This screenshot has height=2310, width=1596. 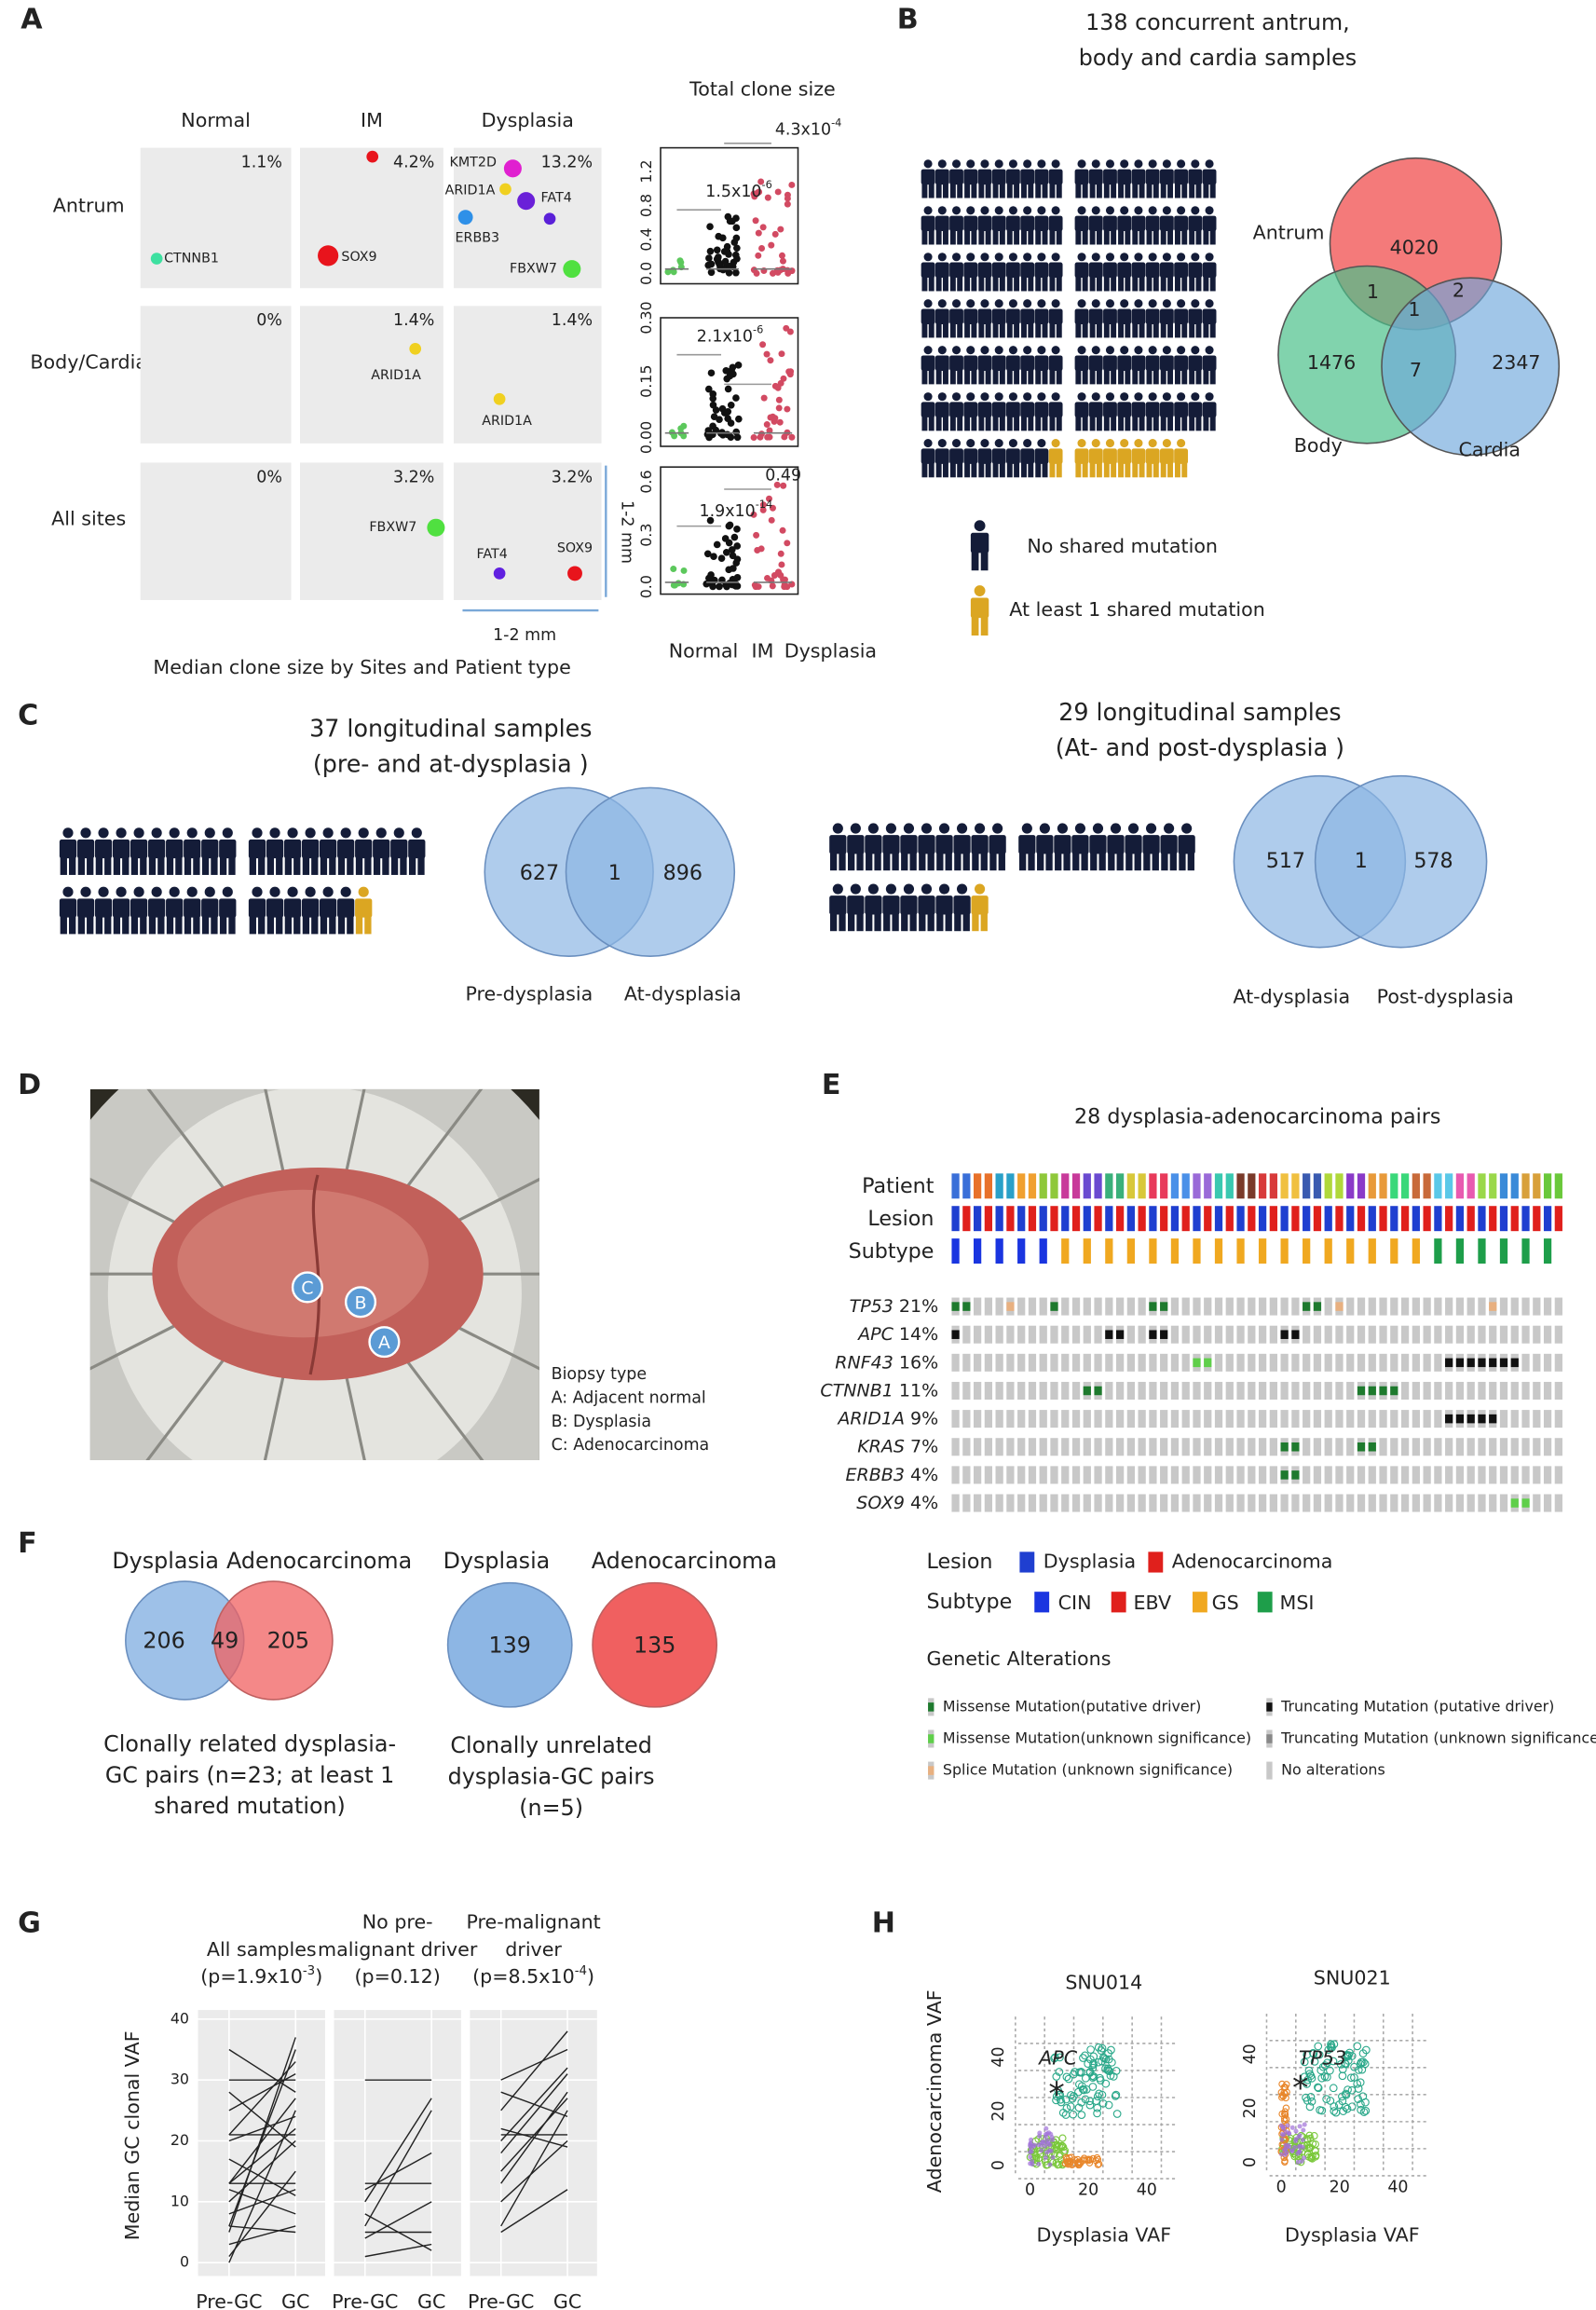 I want to click on subtype-cell, so click(x=1460, y=1251).